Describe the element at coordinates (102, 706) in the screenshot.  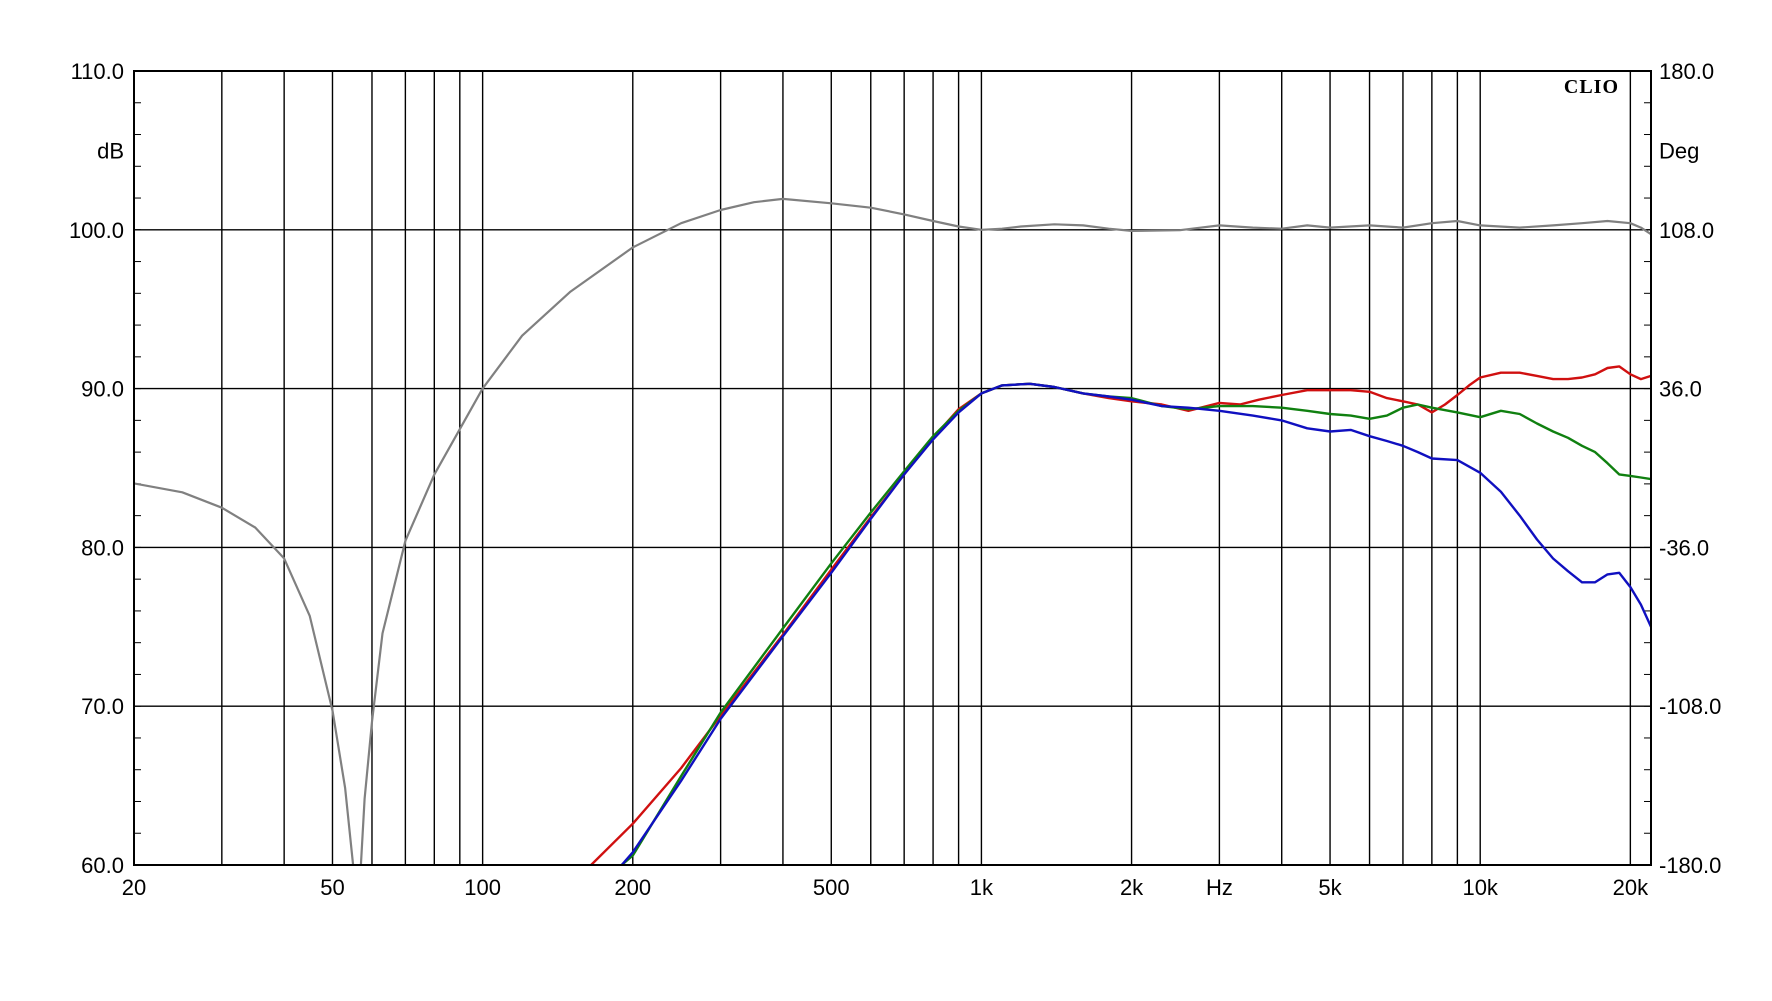
I see `left-y-tick-label: 70.0` at that location.